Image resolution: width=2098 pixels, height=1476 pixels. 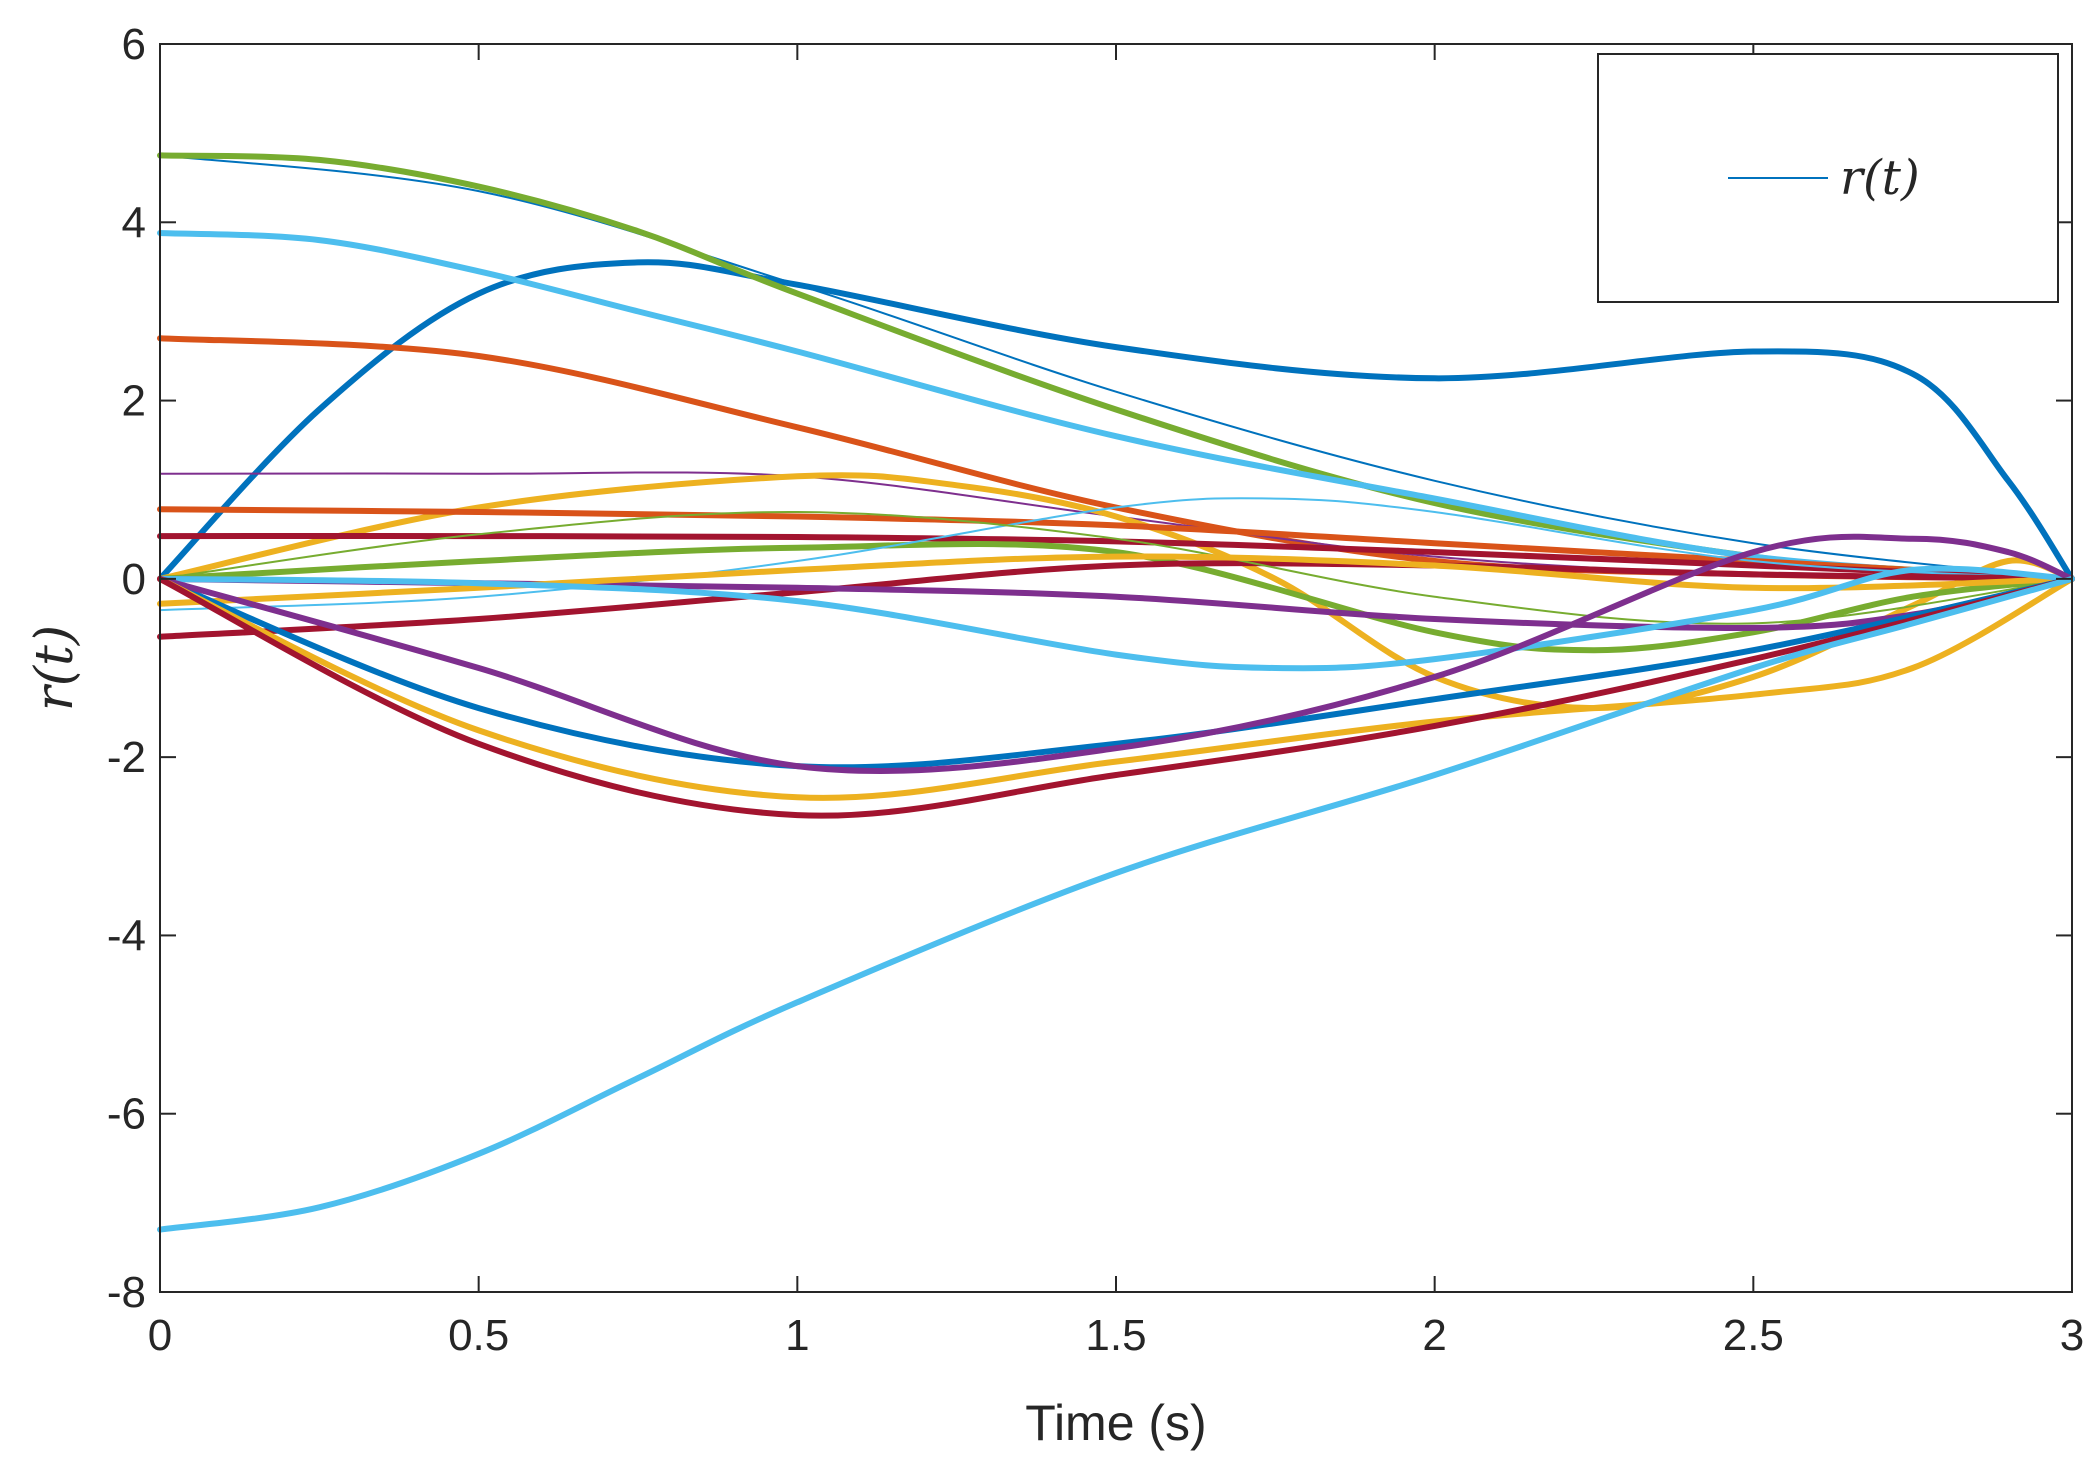 I want to click on x-tick-label: 1, so click(x=797, y=1335).